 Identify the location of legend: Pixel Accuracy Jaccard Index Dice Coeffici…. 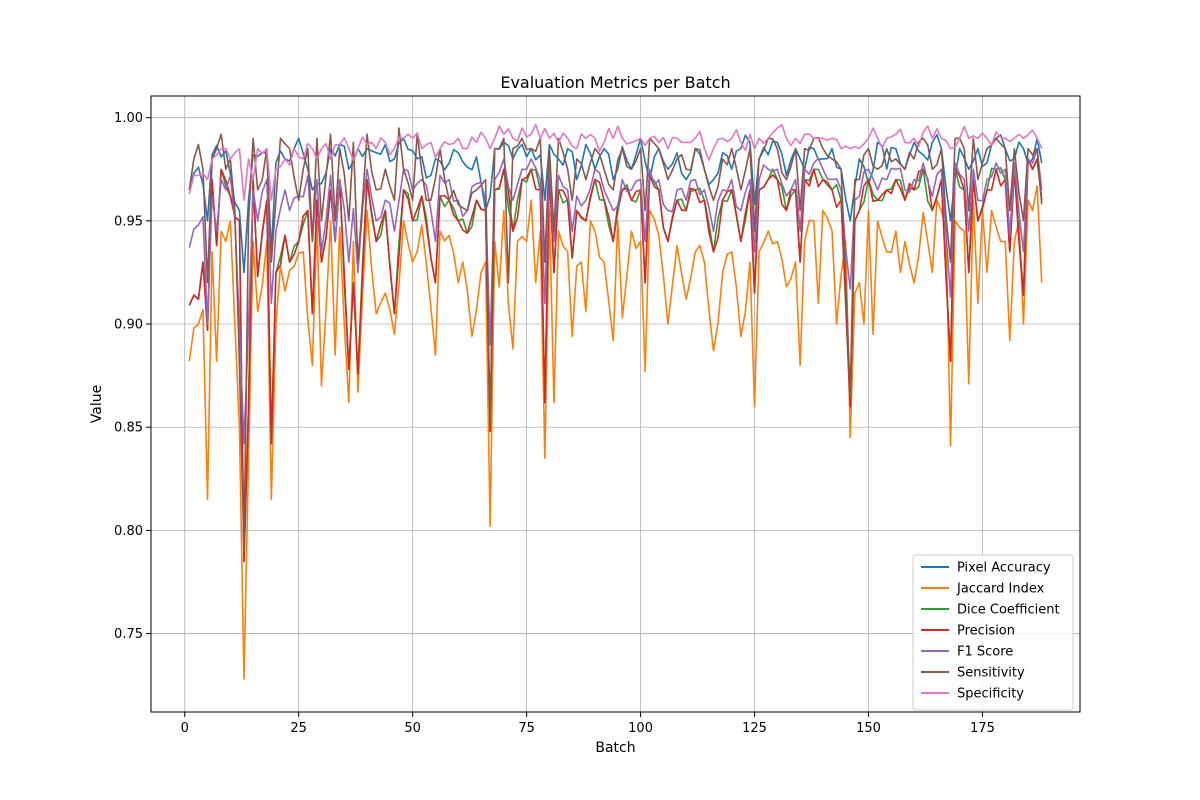
(993, 632).